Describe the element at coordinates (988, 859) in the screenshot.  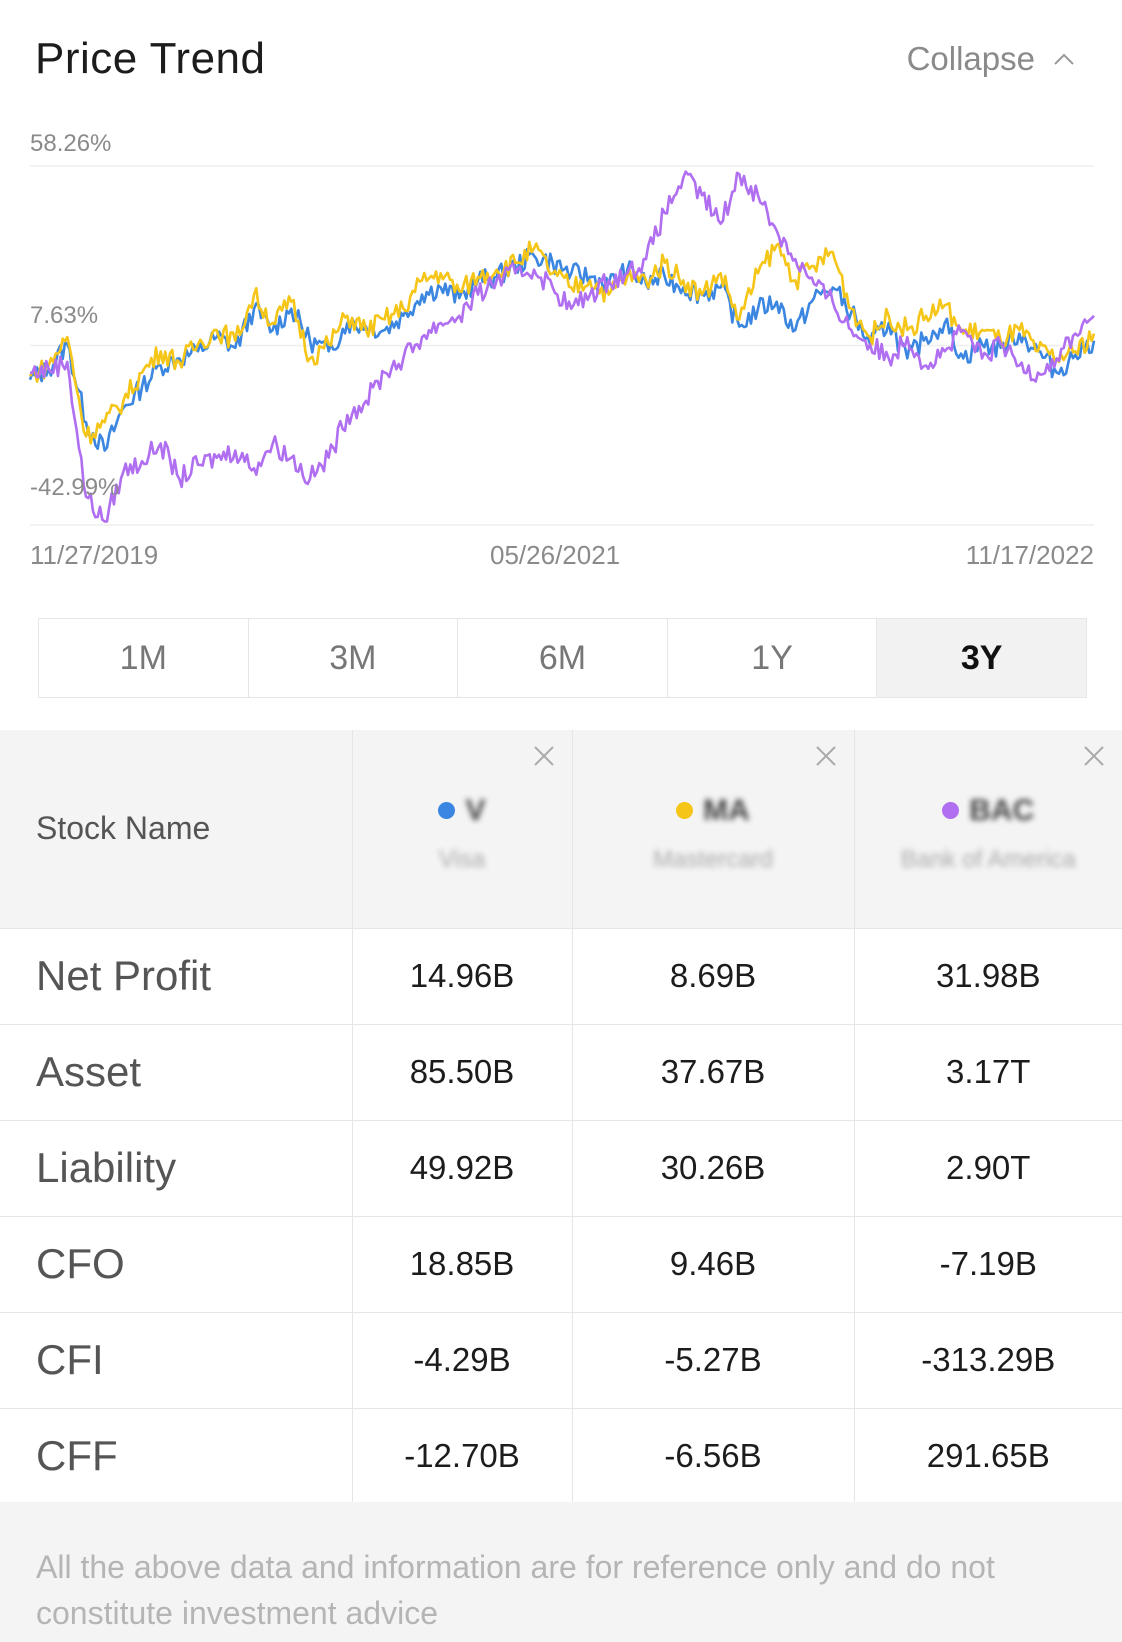
I see `stock-full-name: Bank of America` at that location.